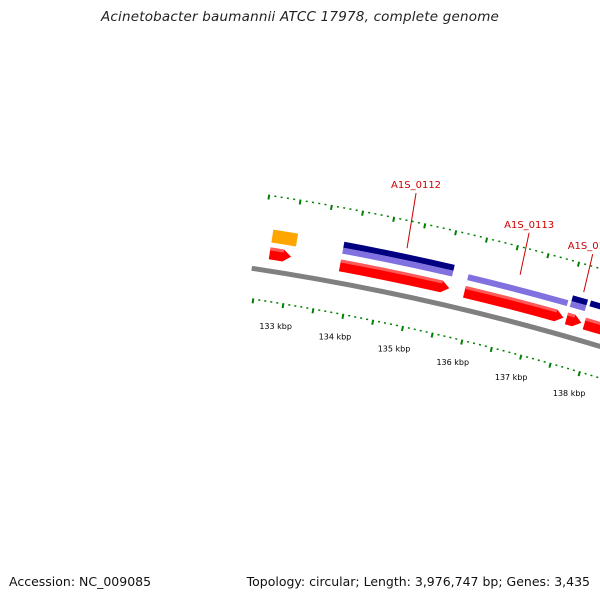  Describe the element at coordinates (285, 238) in the screenshot. I see `orf-partial-segment` at that location.